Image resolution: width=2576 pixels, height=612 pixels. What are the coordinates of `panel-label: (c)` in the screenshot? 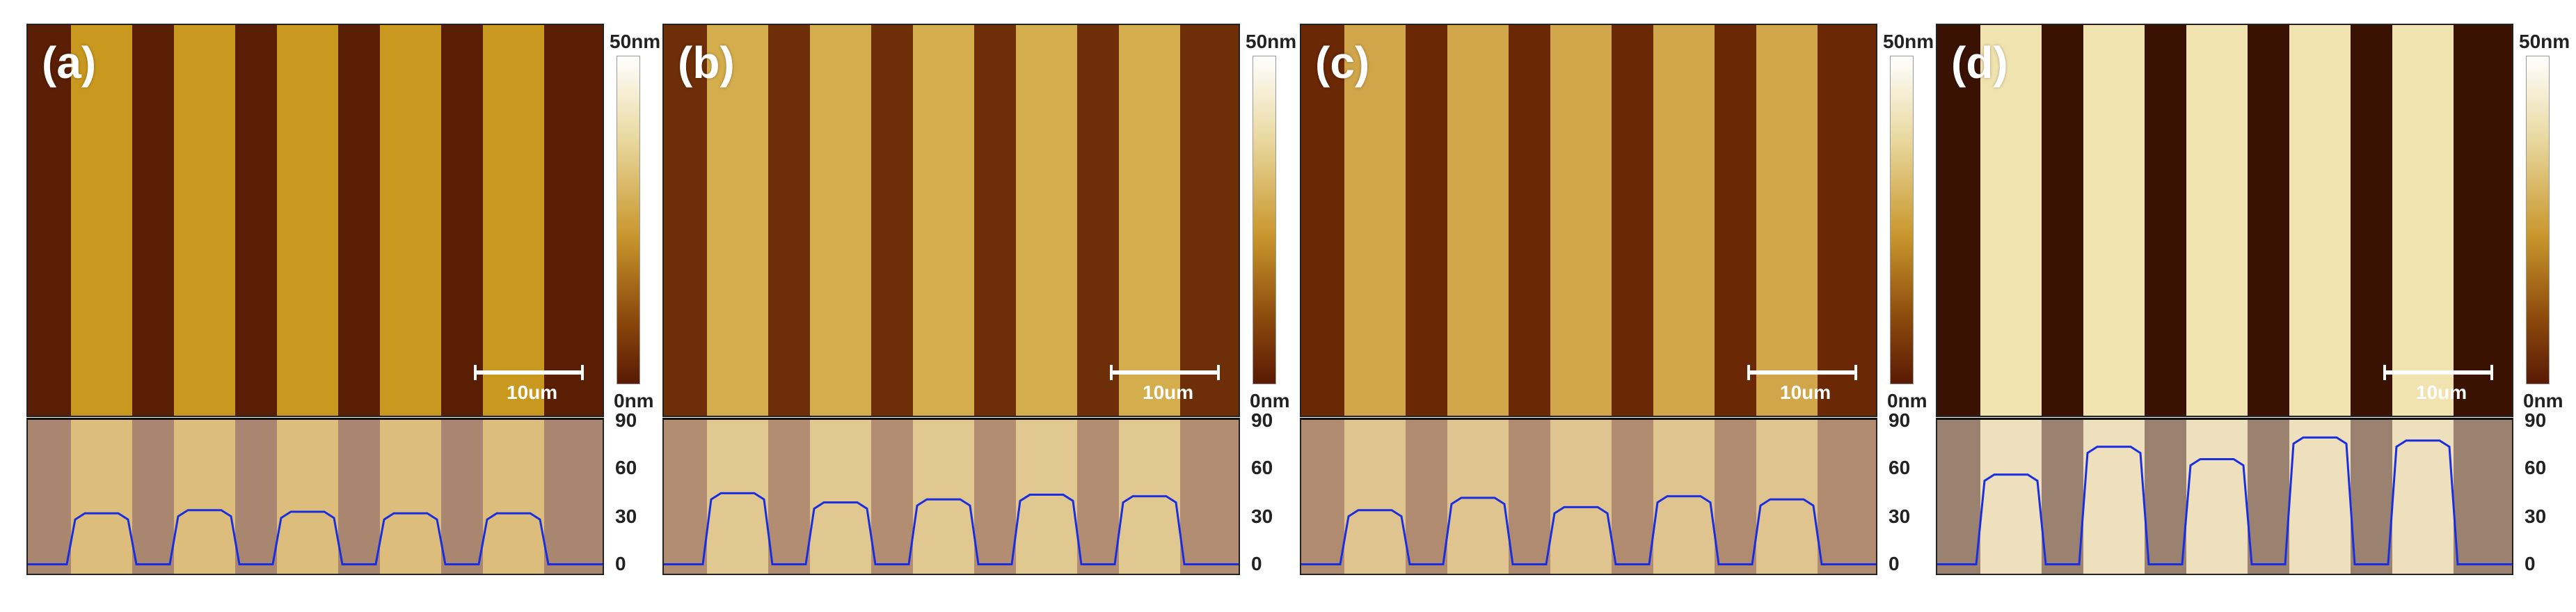 It's located at (1342, 63).